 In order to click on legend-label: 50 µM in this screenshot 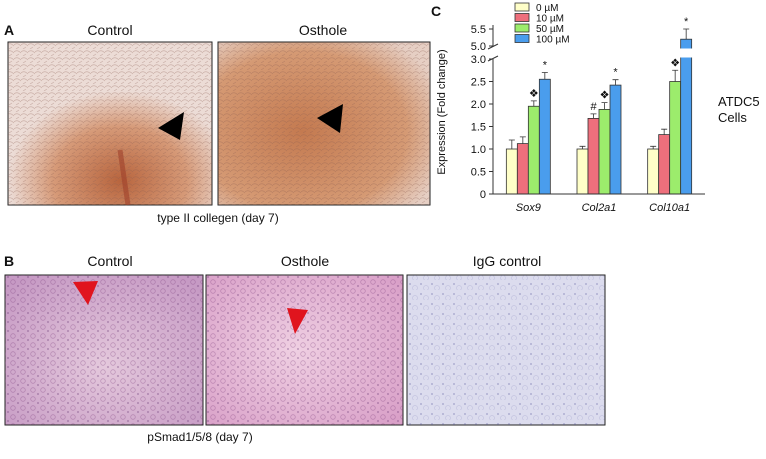, I will do `click(550, 29)`.